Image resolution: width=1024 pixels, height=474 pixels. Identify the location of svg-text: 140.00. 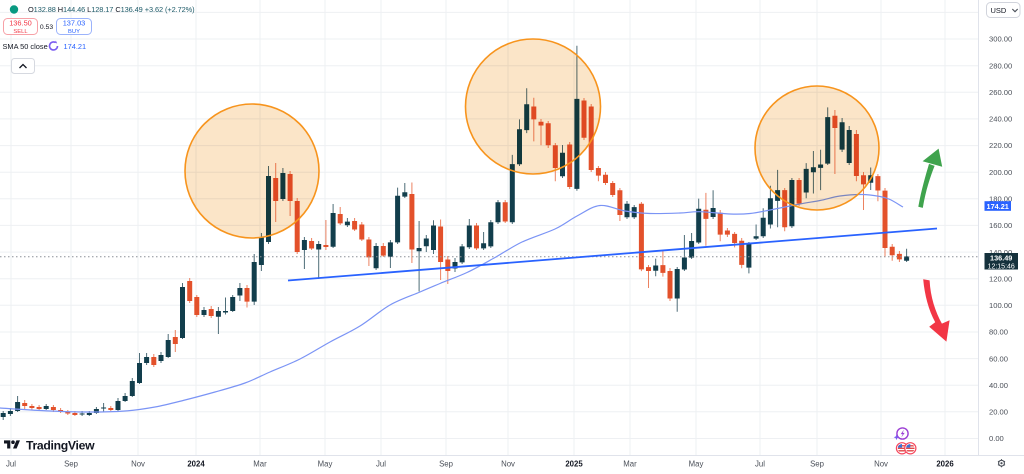
(1000, 252).